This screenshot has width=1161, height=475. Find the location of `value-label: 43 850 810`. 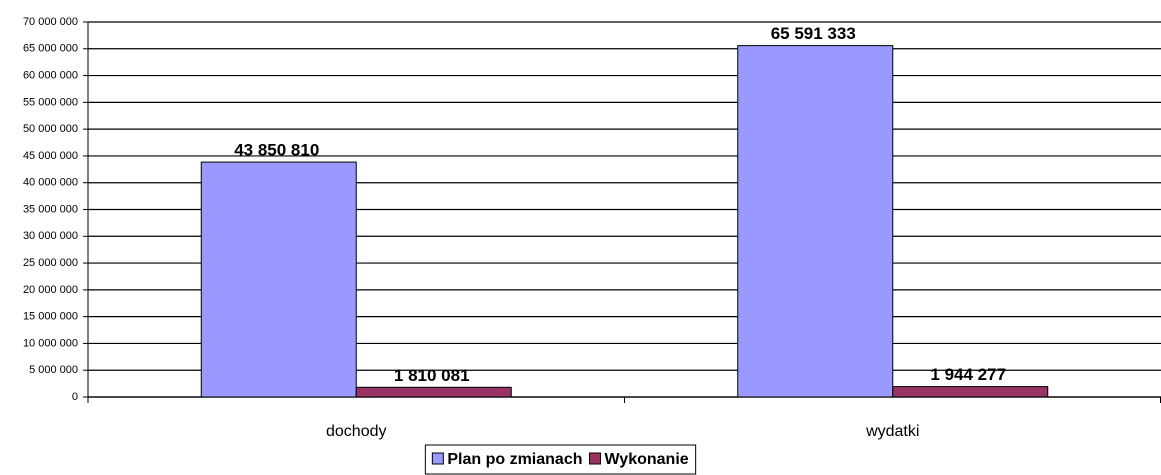

value-label: 43 850 810 is located at coordinates (276, 150).